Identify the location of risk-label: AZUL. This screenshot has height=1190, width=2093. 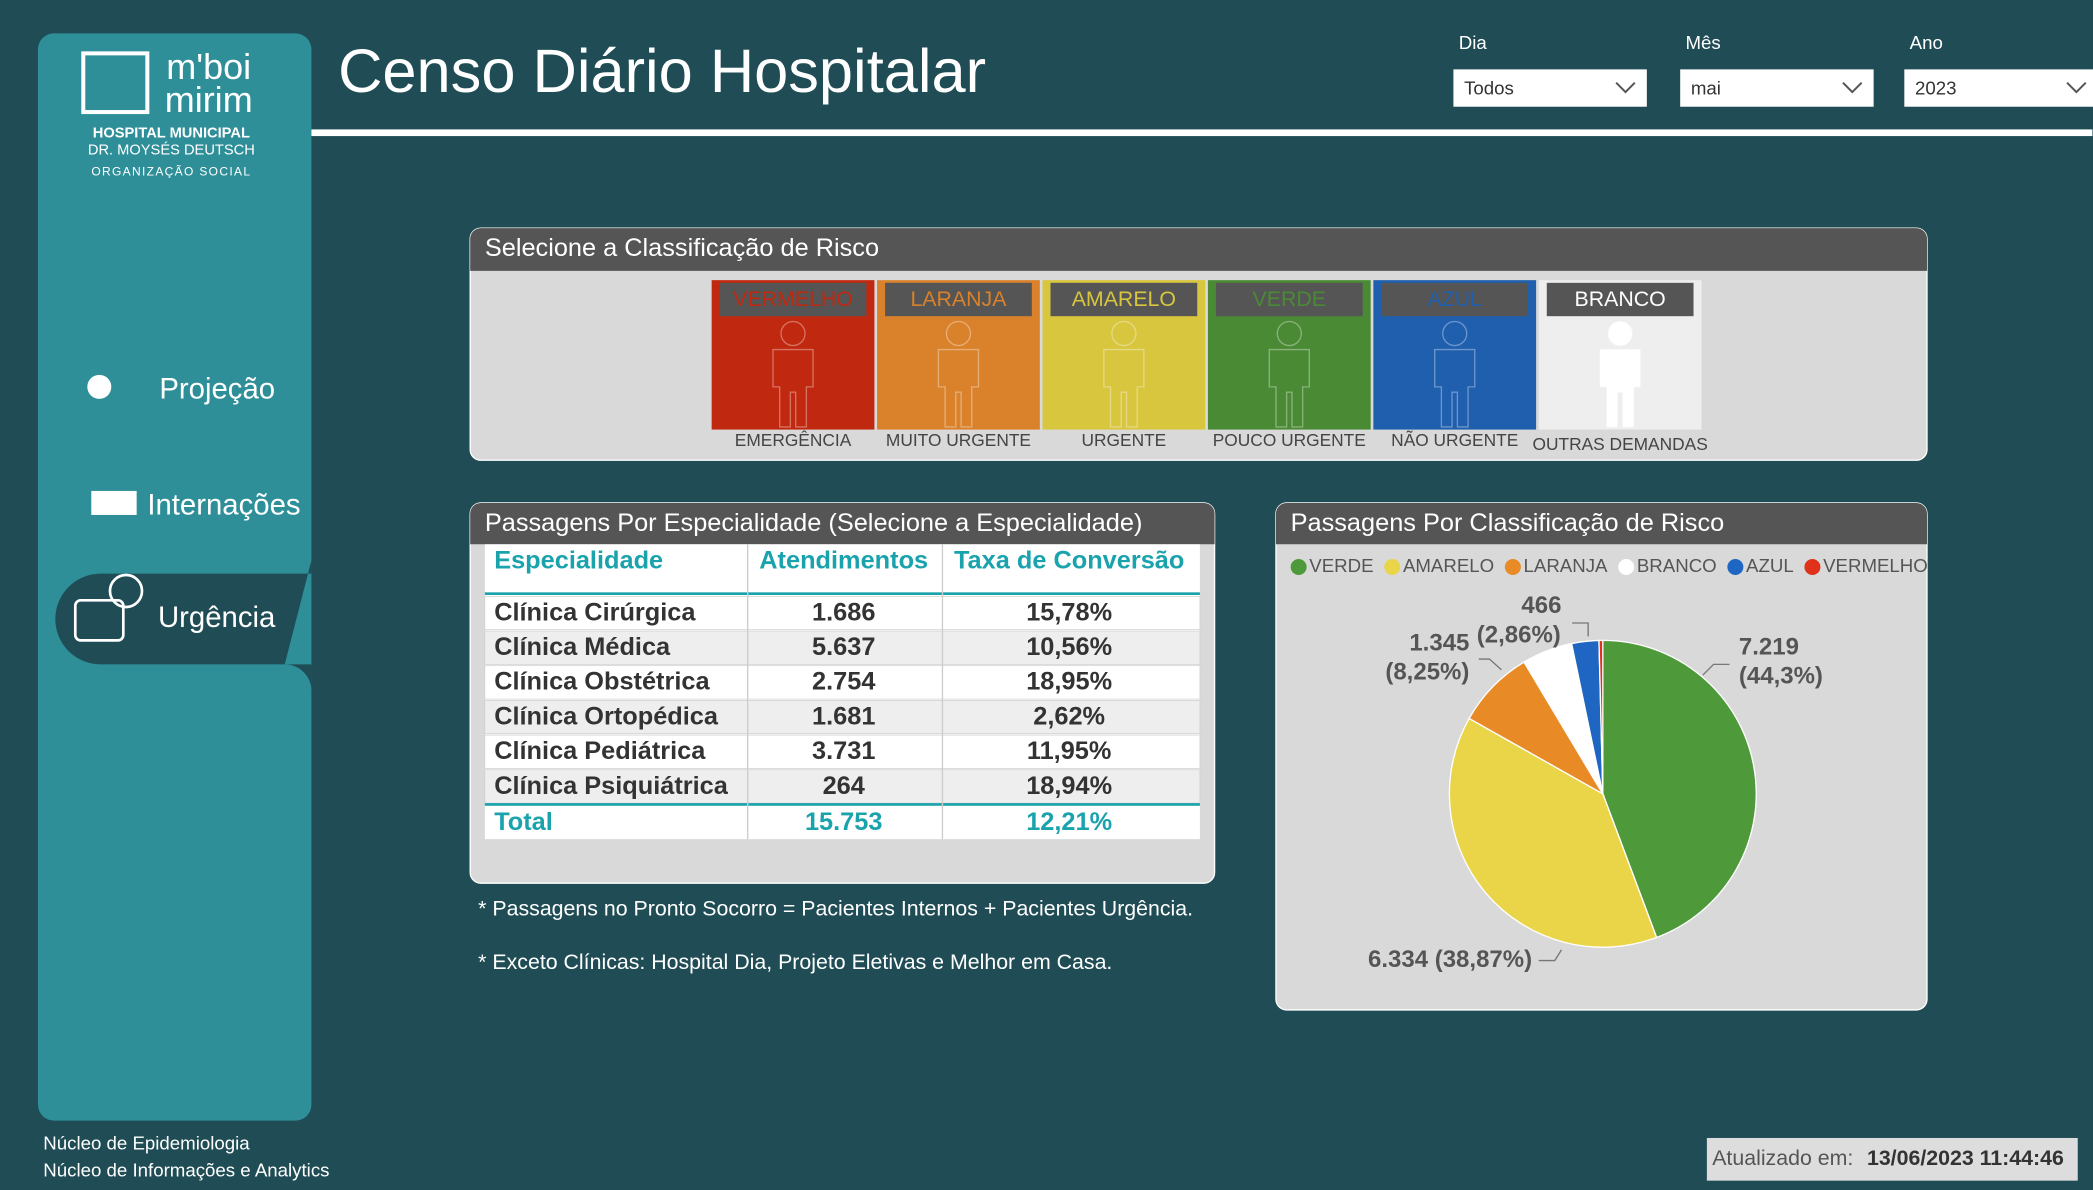
(1454, 299).